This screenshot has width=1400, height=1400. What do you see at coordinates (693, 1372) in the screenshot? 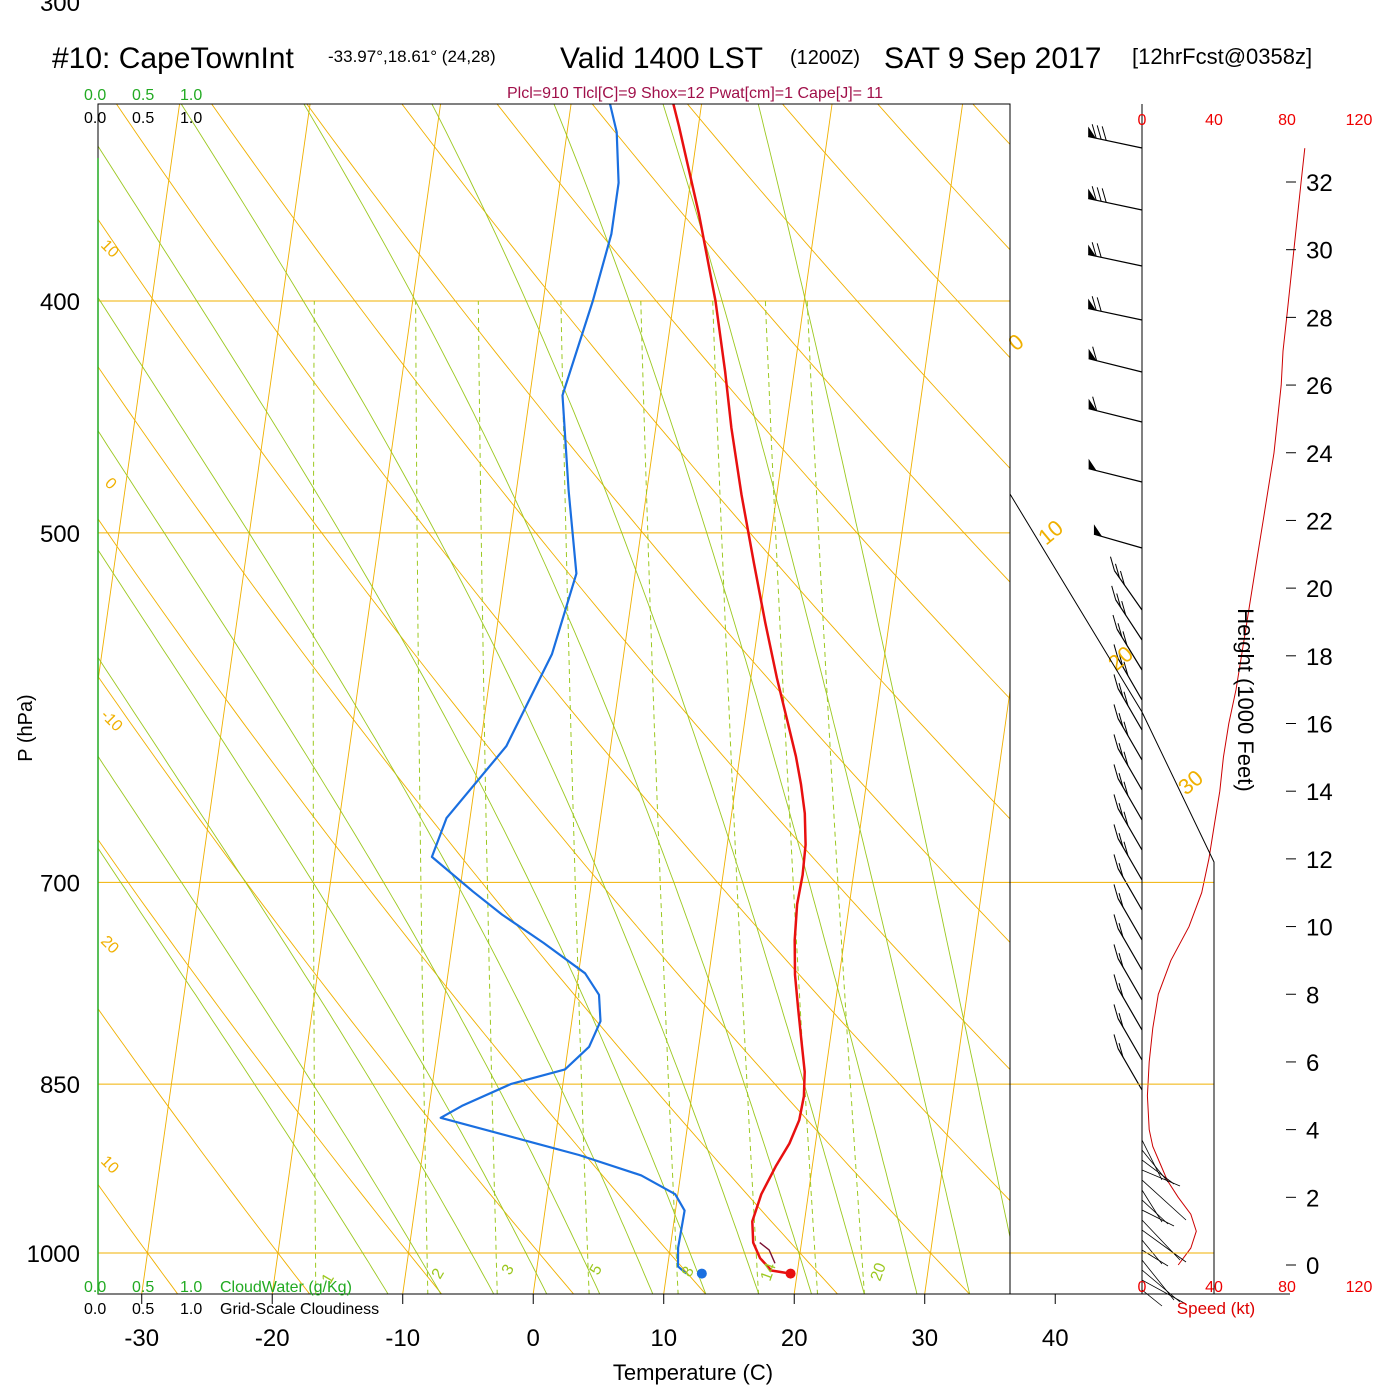
I see `x-axis-title: Temperature (C)` at bounding box center [693, 1372].